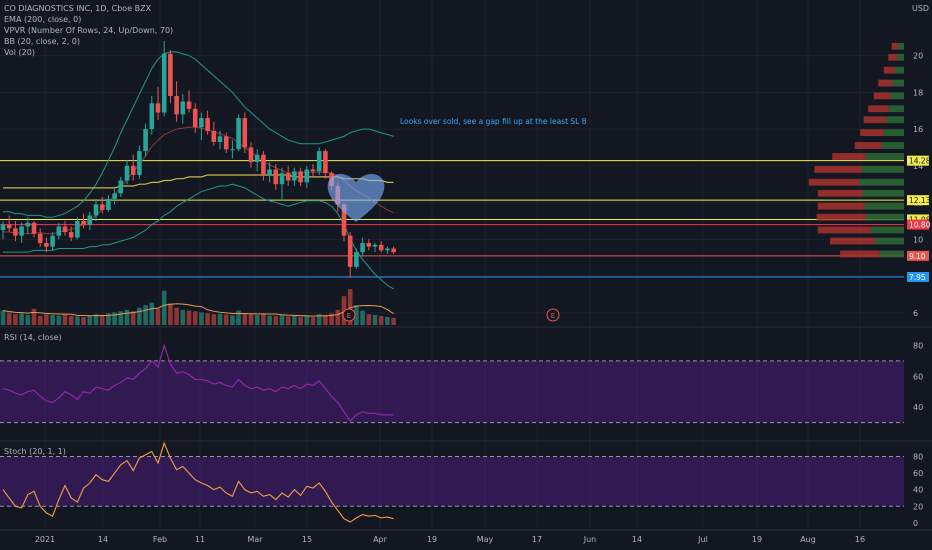  What do you see at coordinates (920, 161) in the screenshot?
I see `level-price-label: 14.28` at bounding box center [920, 161].